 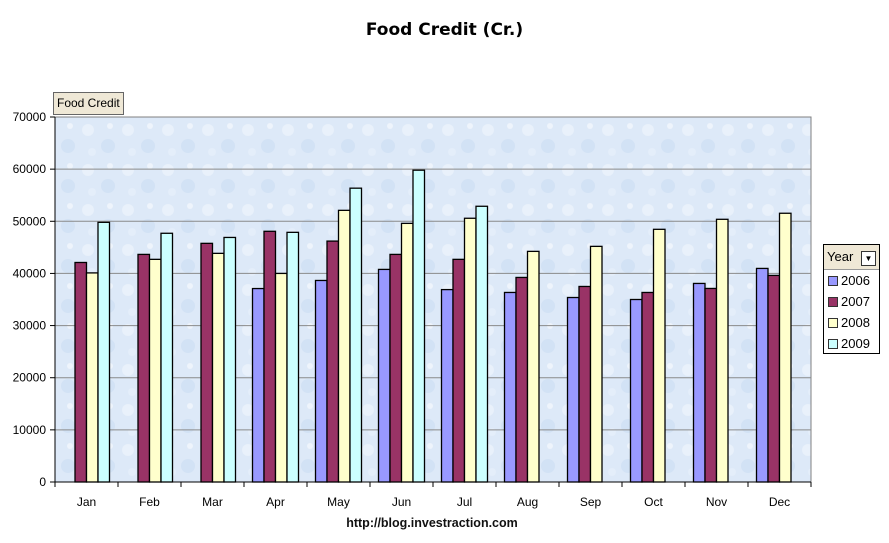 I want to click on y-tick-label: 30000, so click(x=30, y=326).